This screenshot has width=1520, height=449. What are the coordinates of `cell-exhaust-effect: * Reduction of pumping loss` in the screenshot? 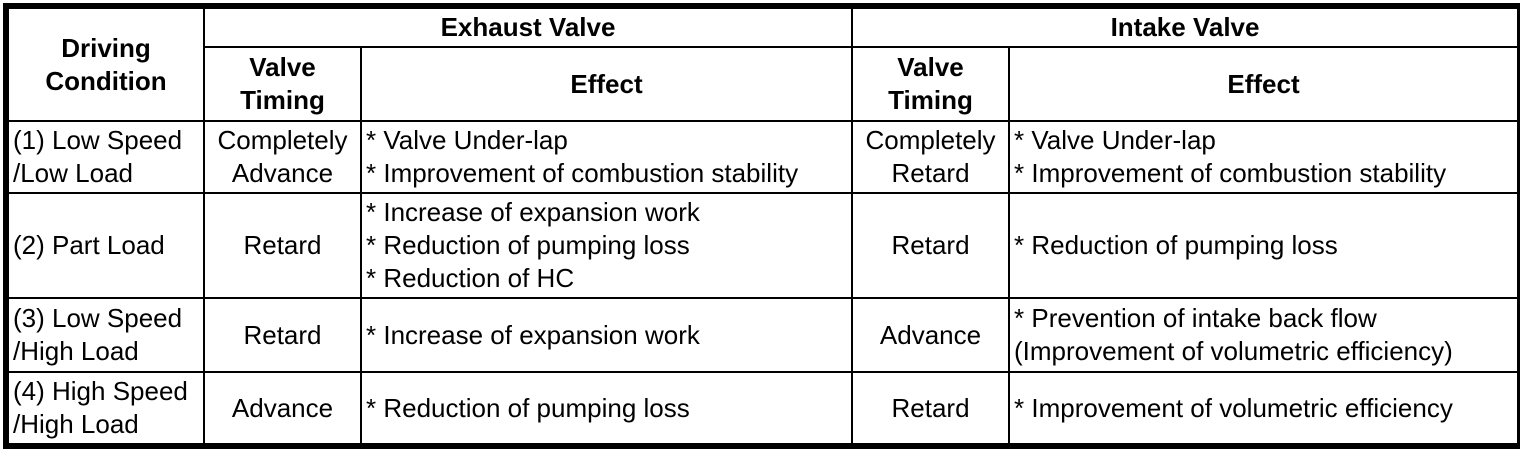 It's located at (606, 409).